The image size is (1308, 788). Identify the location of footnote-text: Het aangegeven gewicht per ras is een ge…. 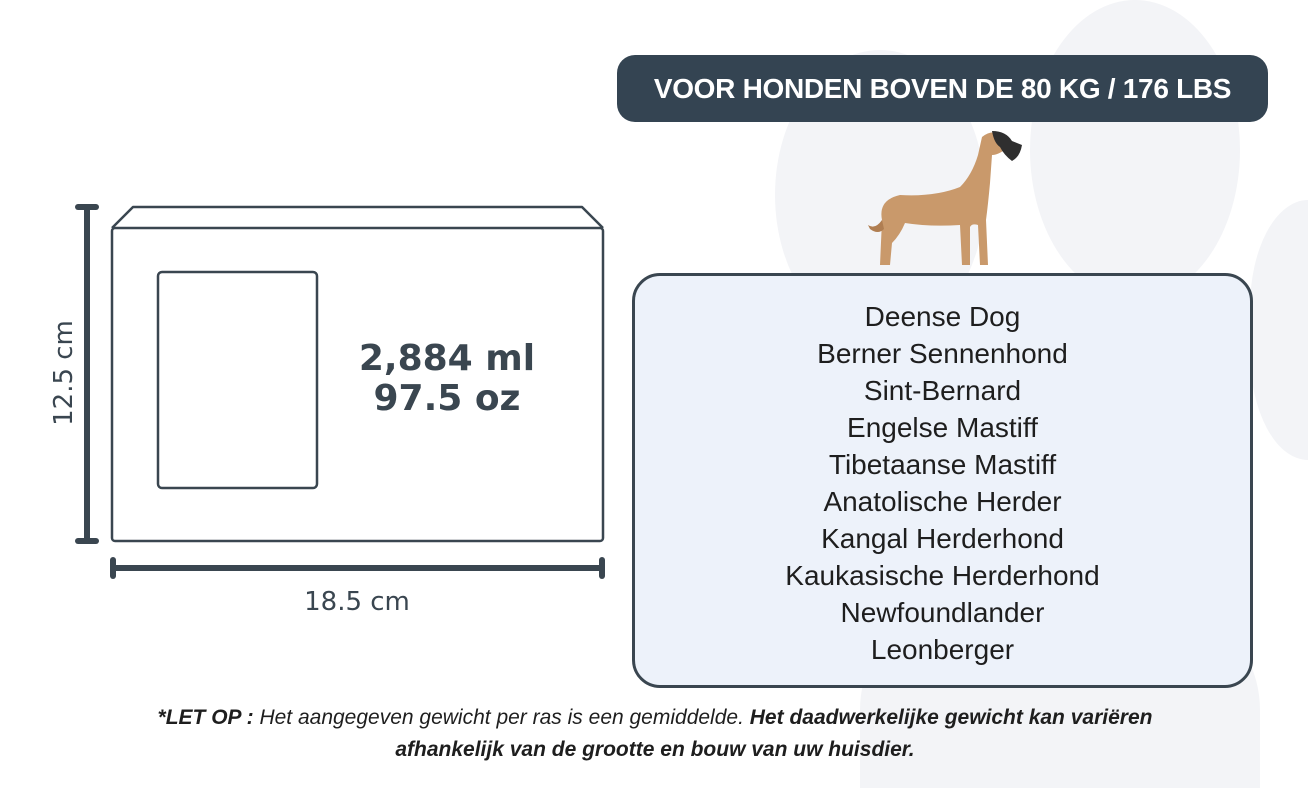
(501, 717).